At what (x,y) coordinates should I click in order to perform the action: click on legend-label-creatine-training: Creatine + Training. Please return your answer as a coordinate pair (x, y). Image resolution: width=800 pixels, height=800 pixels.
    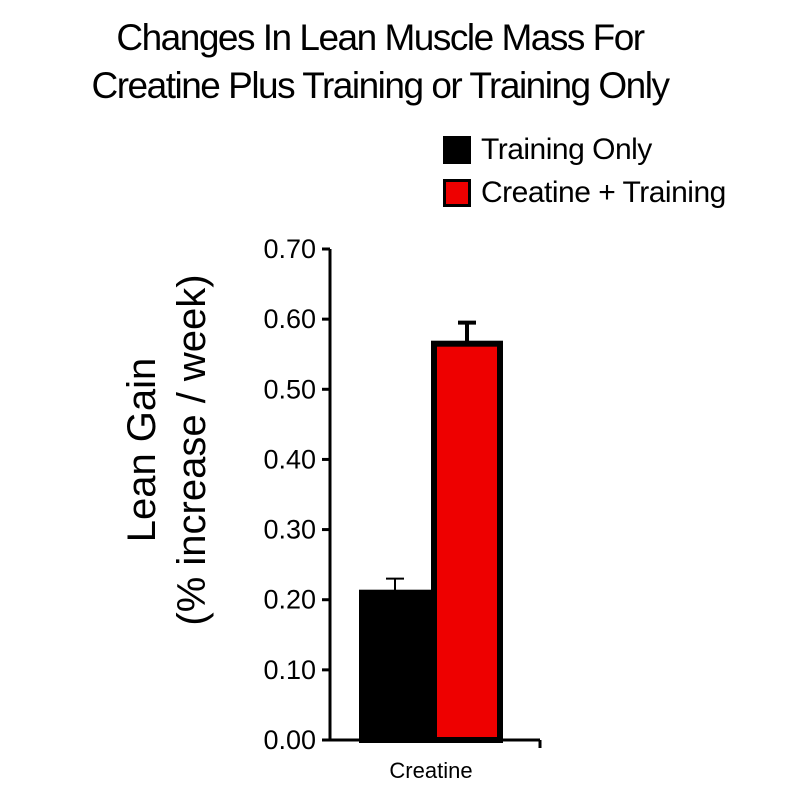
    Looking at the image, I should click on (603, 192).